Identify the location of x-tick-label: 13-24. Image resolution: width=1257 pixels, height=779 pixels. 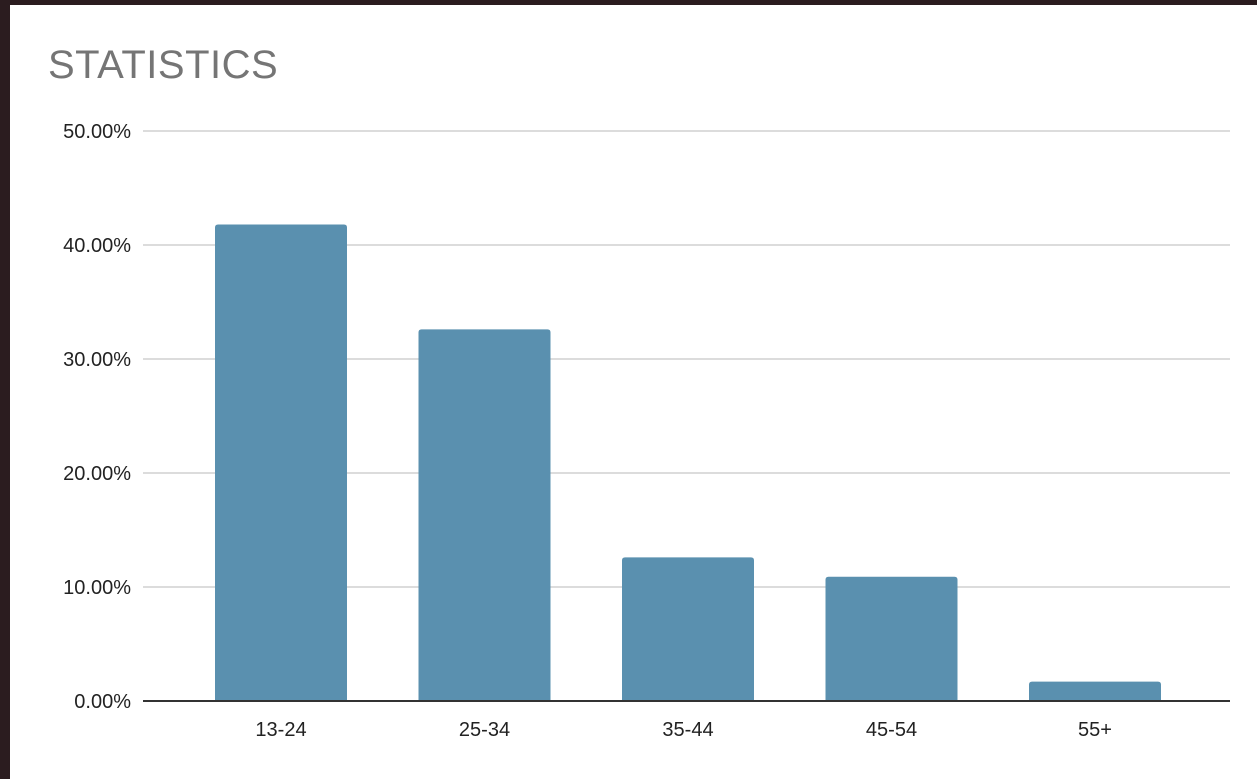
(280, 730).